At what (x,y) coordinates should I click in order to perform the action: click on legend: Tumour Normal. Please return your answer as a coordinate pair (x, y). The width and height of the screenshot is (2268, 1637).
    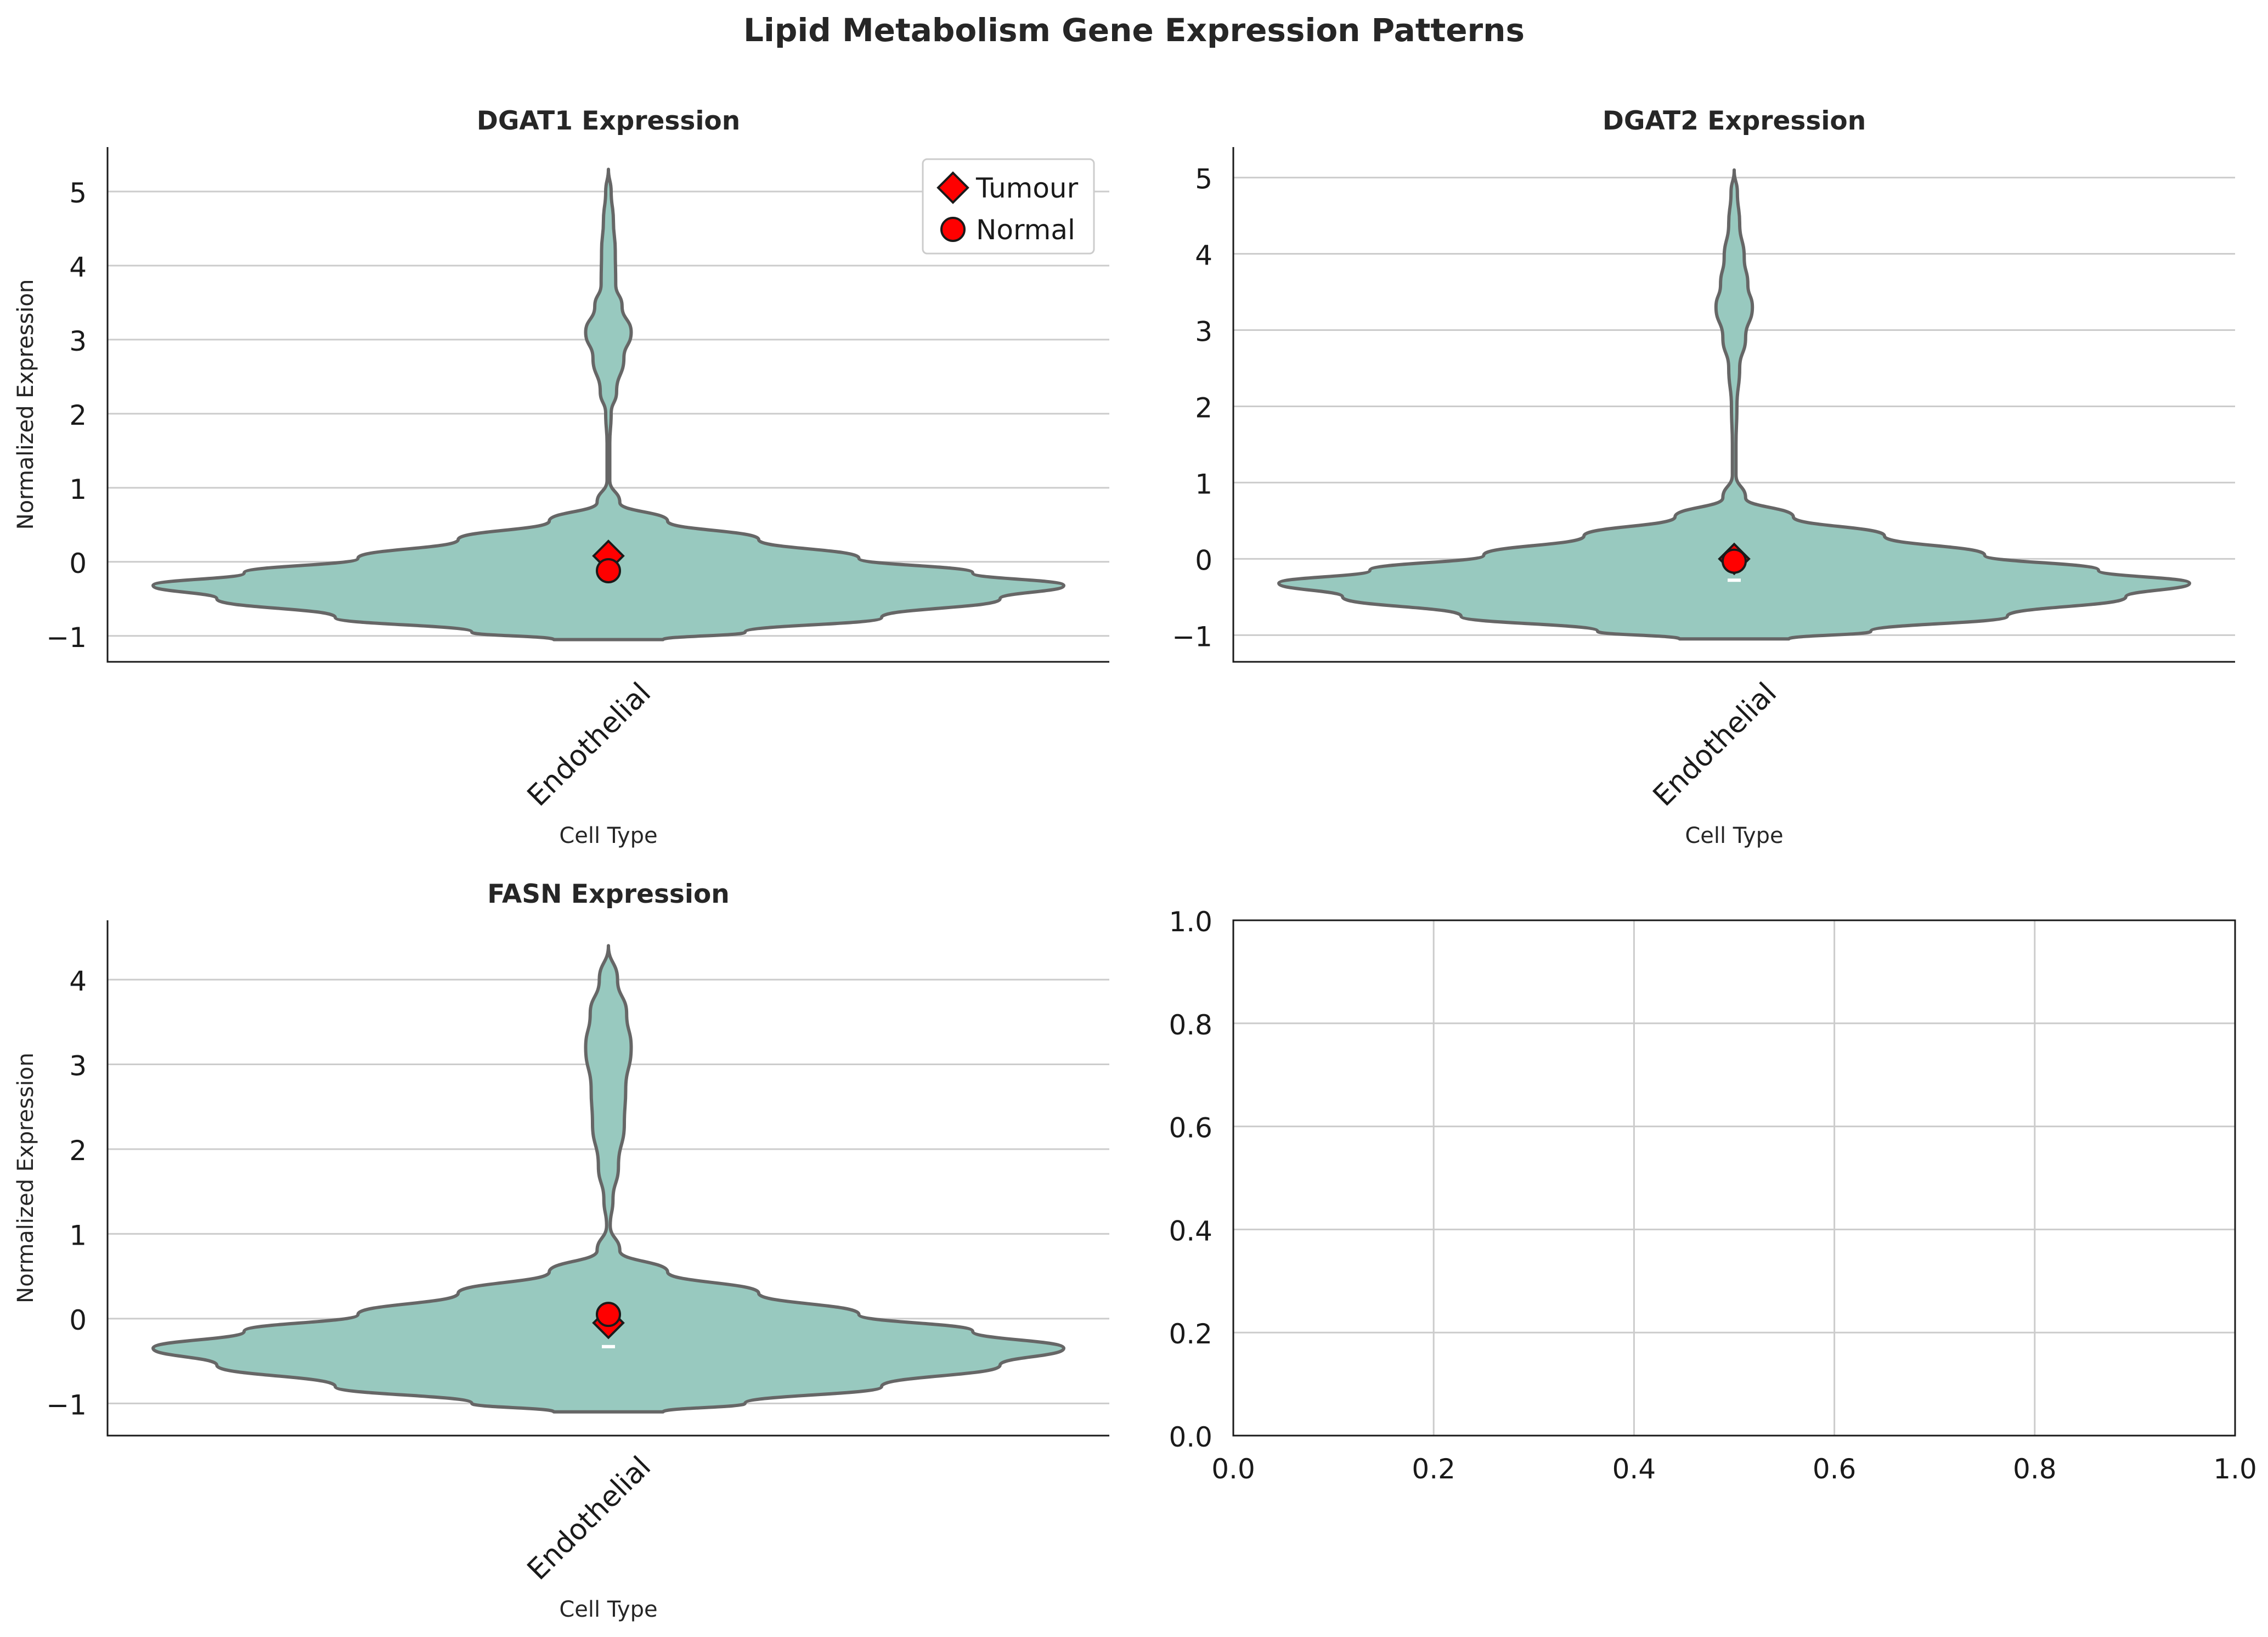
    Looking at the image, I should click on (1008, 206).